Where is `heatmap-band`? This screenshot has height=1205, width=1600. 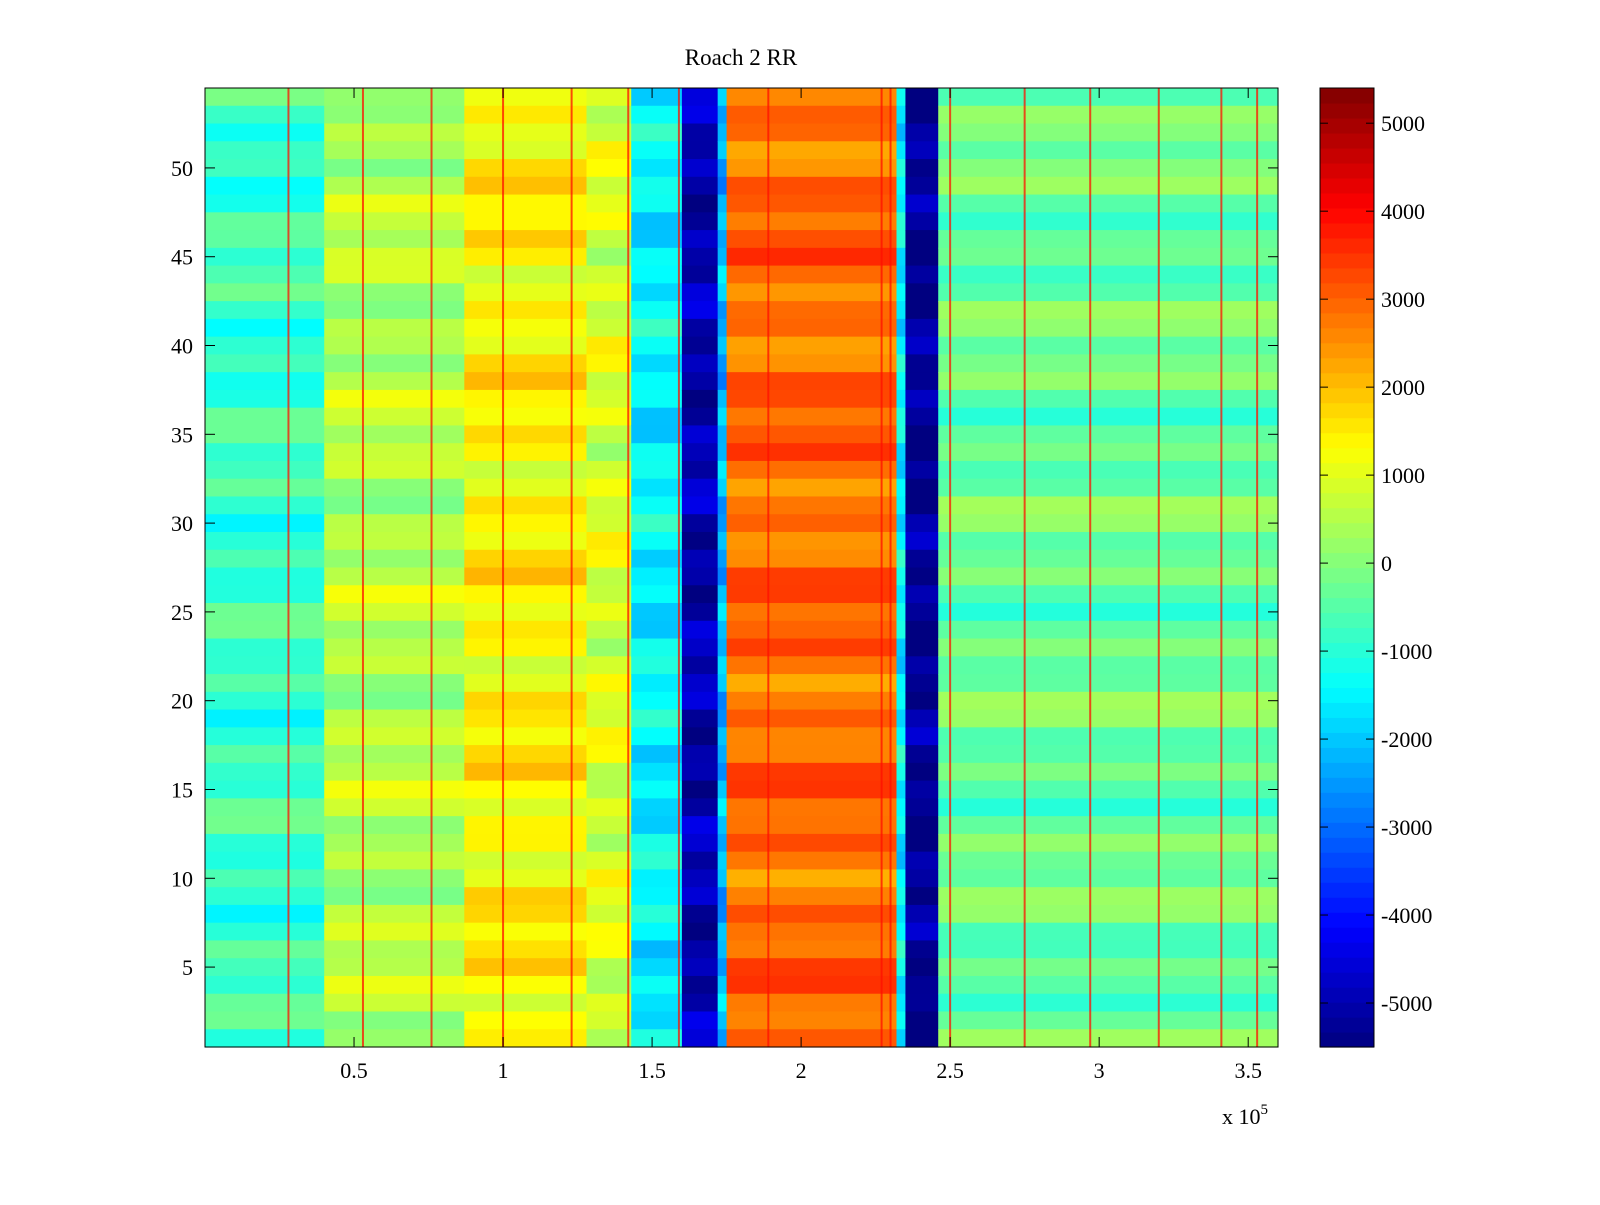
heatmap-band is located at coordinates (922, 568).